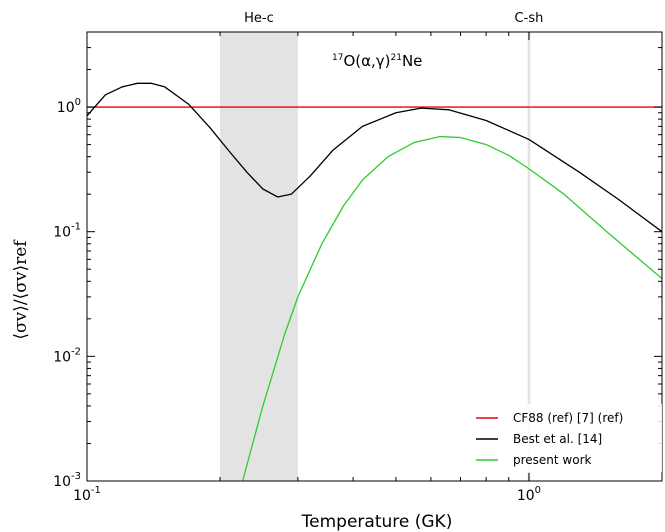 The image size is (665, 532). I want to click on band-label-he-c: He-c, so click(259, 18).